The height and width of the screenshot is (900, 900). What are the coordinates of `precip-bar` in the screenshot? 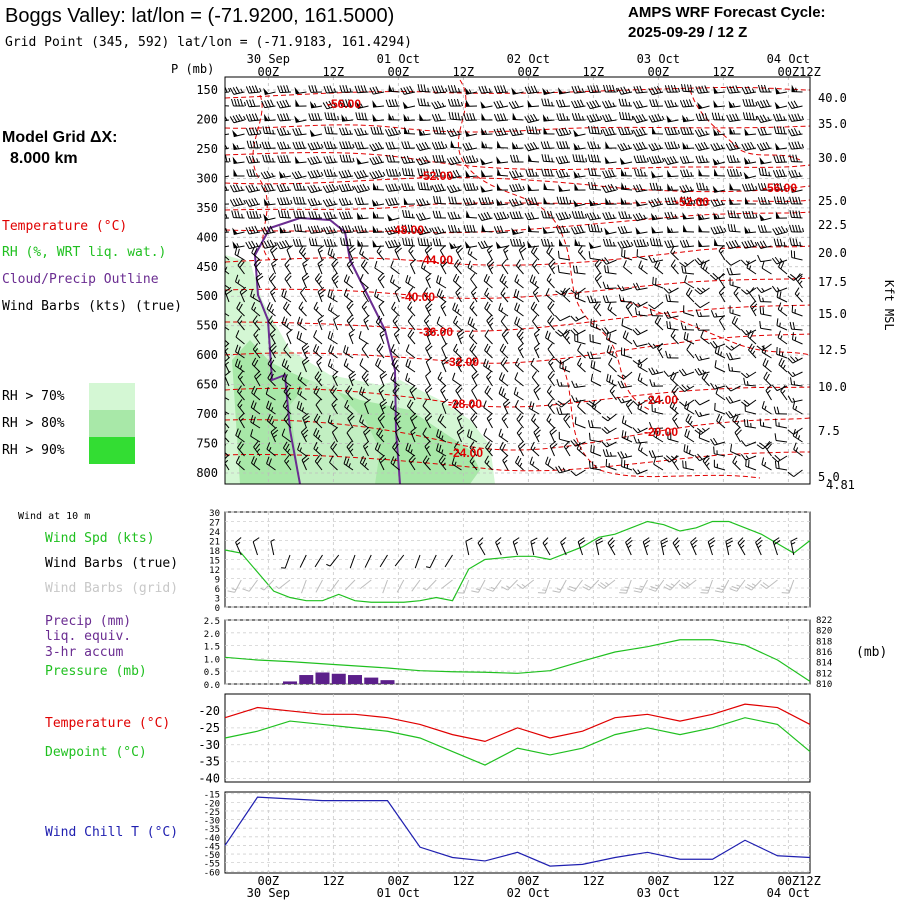 It's located at (371, 680).